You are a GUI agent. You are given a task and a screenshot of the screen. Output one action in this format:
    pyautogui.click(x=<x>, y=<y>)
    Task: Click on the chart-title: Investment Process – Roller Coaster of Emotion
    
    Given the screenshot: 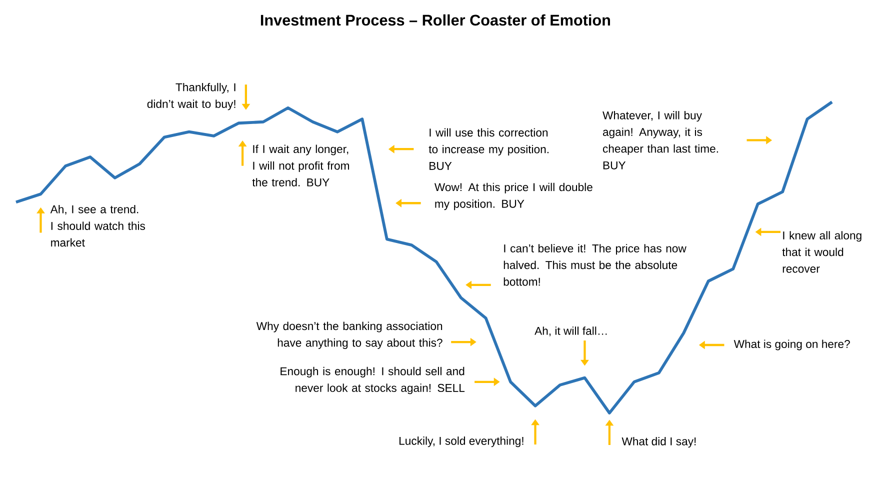 What is the action you would take?
    pyautogui.click(x=435, y=20)
    